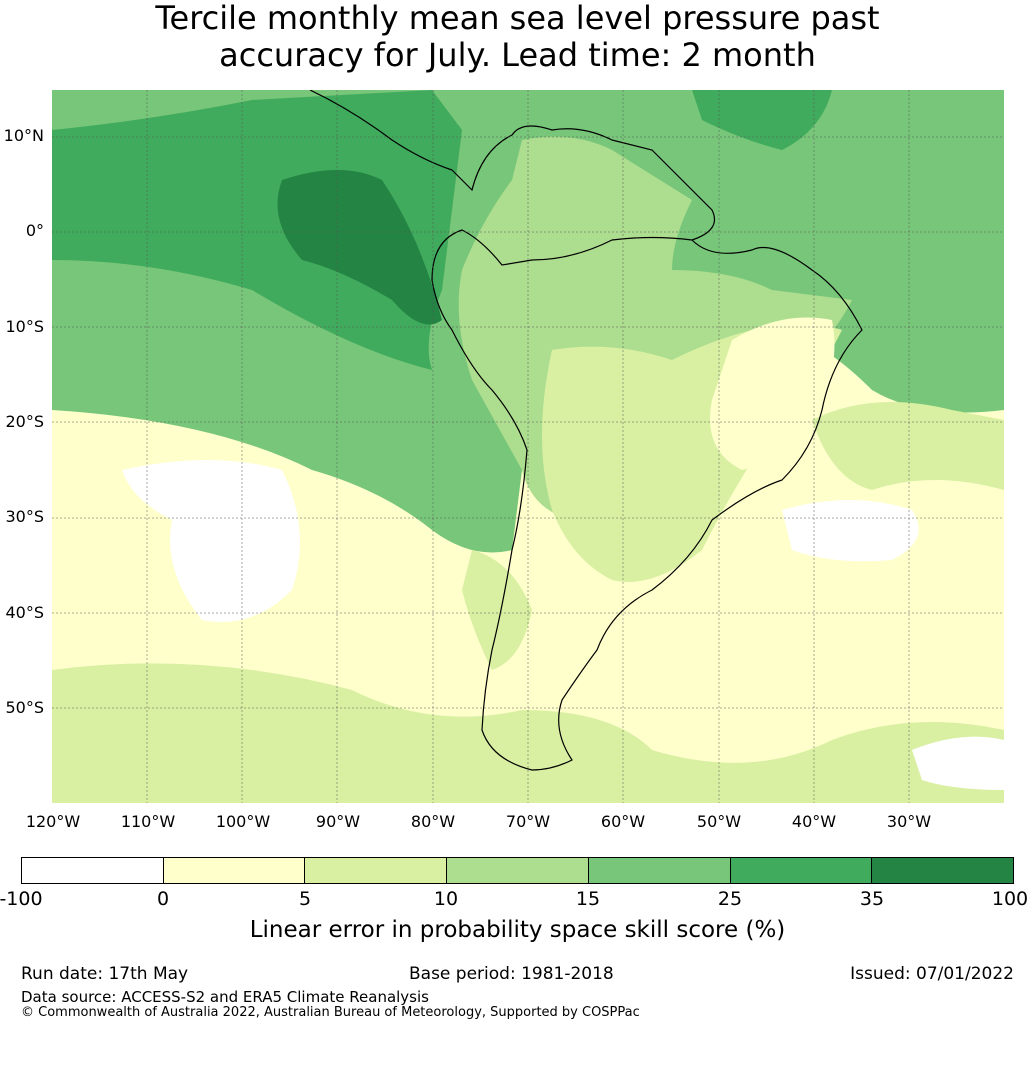 The height and width of the screenshot is (1065, 1035). Describe the element at coordinates (338, 821) in the screenshot. I see `lon-label-90w: 90°W` at that location.